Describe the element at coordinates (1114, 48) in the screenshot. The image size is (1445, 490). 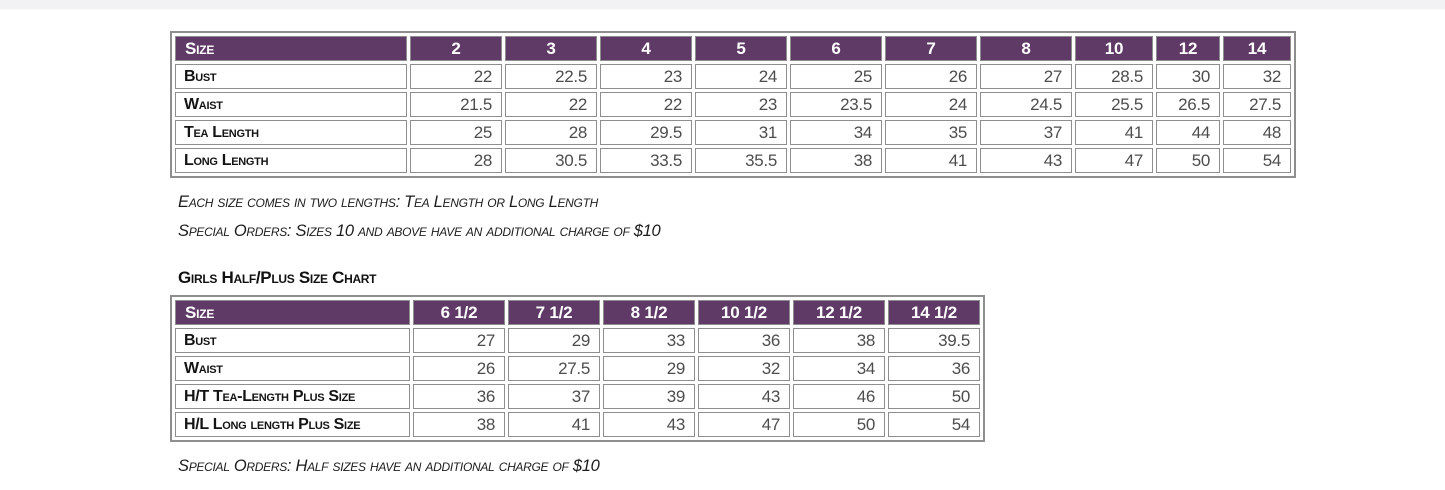
I see `header-cell-size-10: 10` at that location.